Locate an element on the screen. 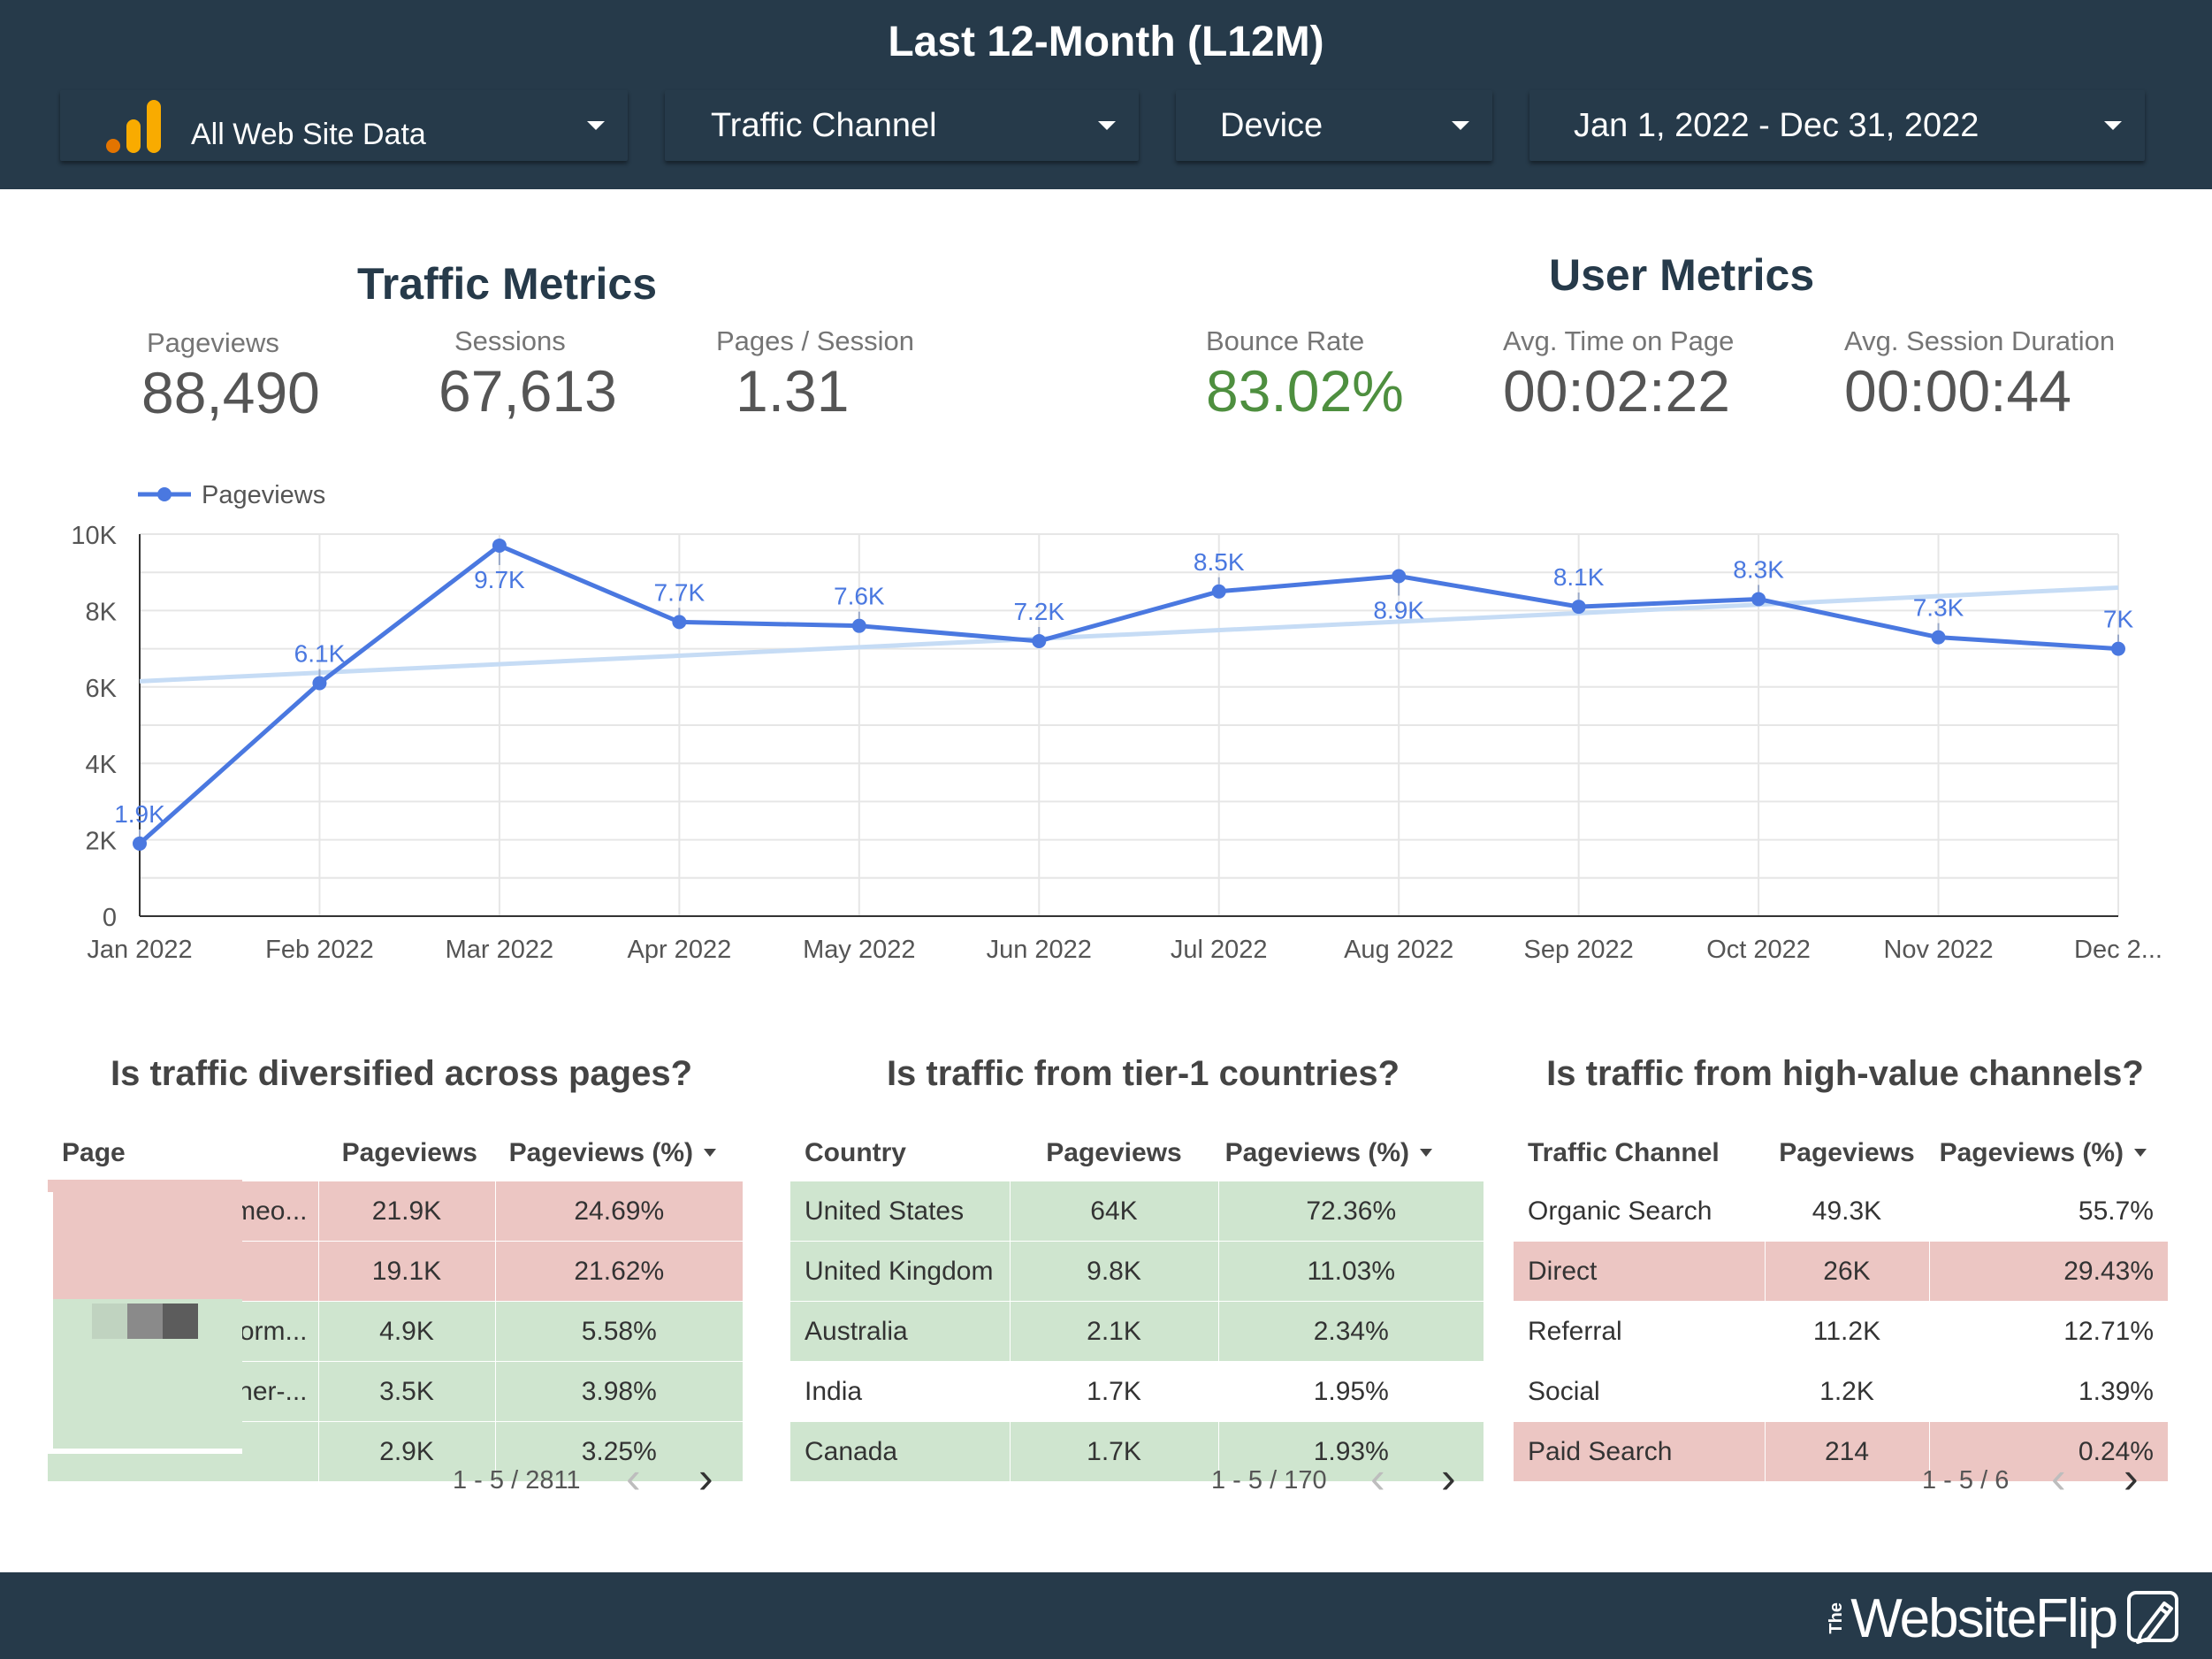 The height and width of the screenshot is (1659, 2212). pct-cell: 0.24% is located at coordinates (2048, 1451).